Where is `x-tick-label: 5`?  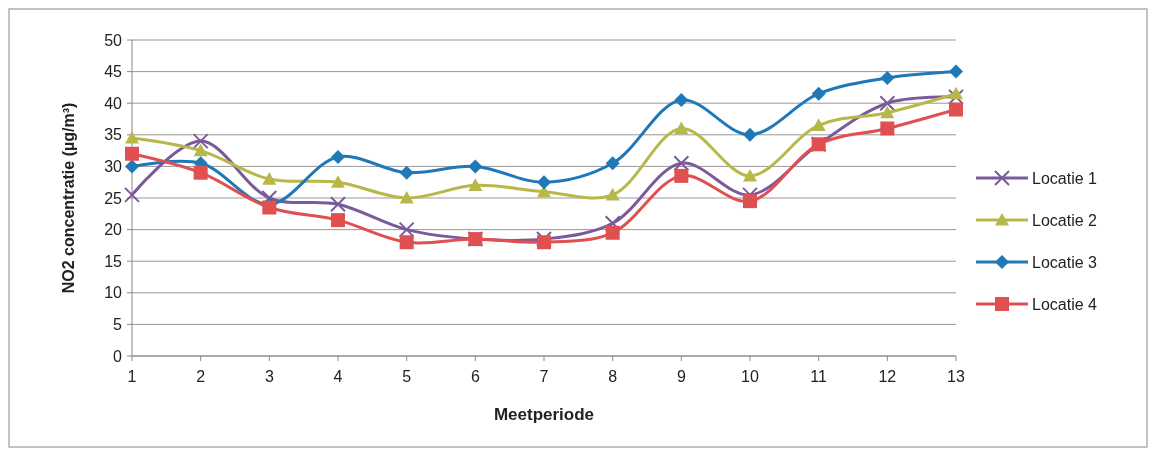
x-tick-label: 5 is located at coordinates (407, 376).